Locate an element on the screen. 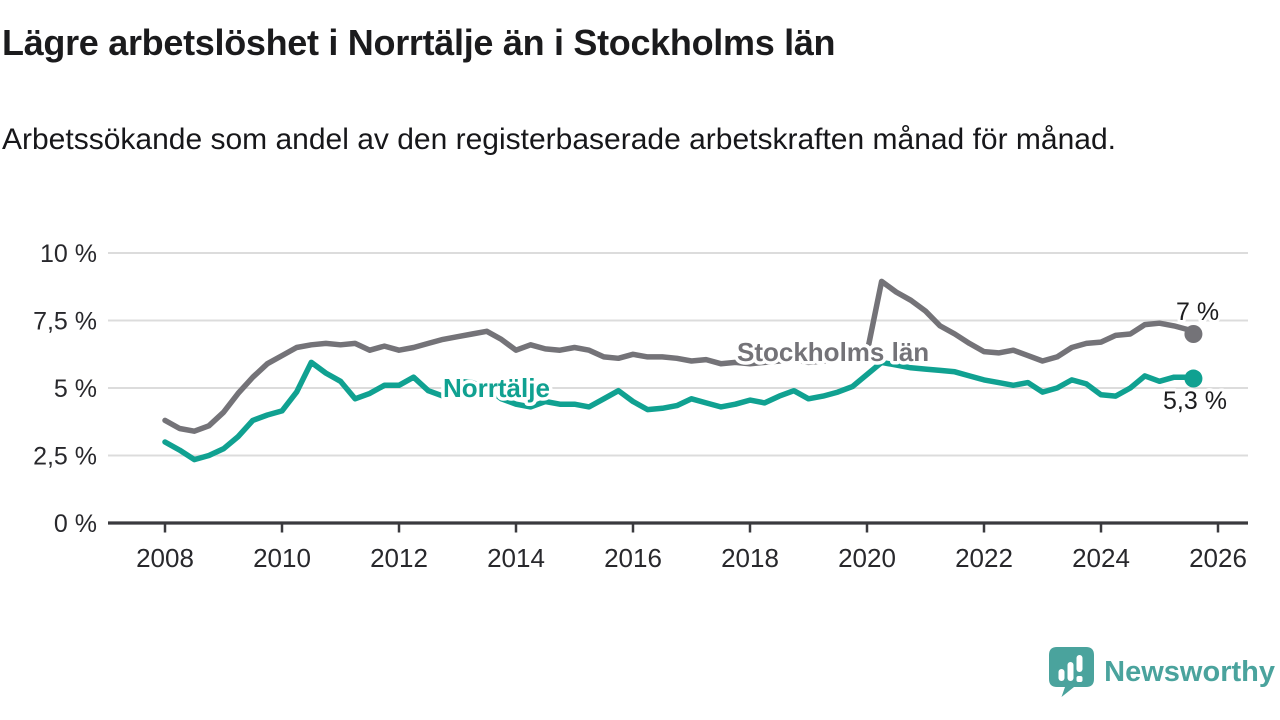  x-axis-label-2016: 2016 is located at coordinates (633, 558).